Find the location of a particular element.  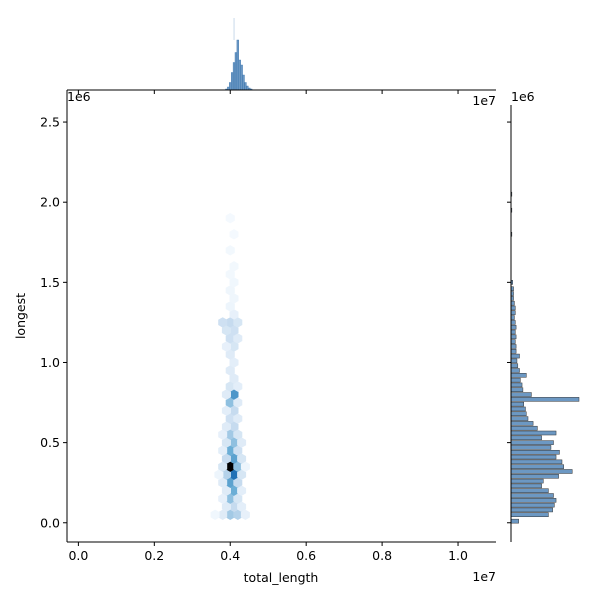

y-axis-label: longest is located at coordinates (20, 316).